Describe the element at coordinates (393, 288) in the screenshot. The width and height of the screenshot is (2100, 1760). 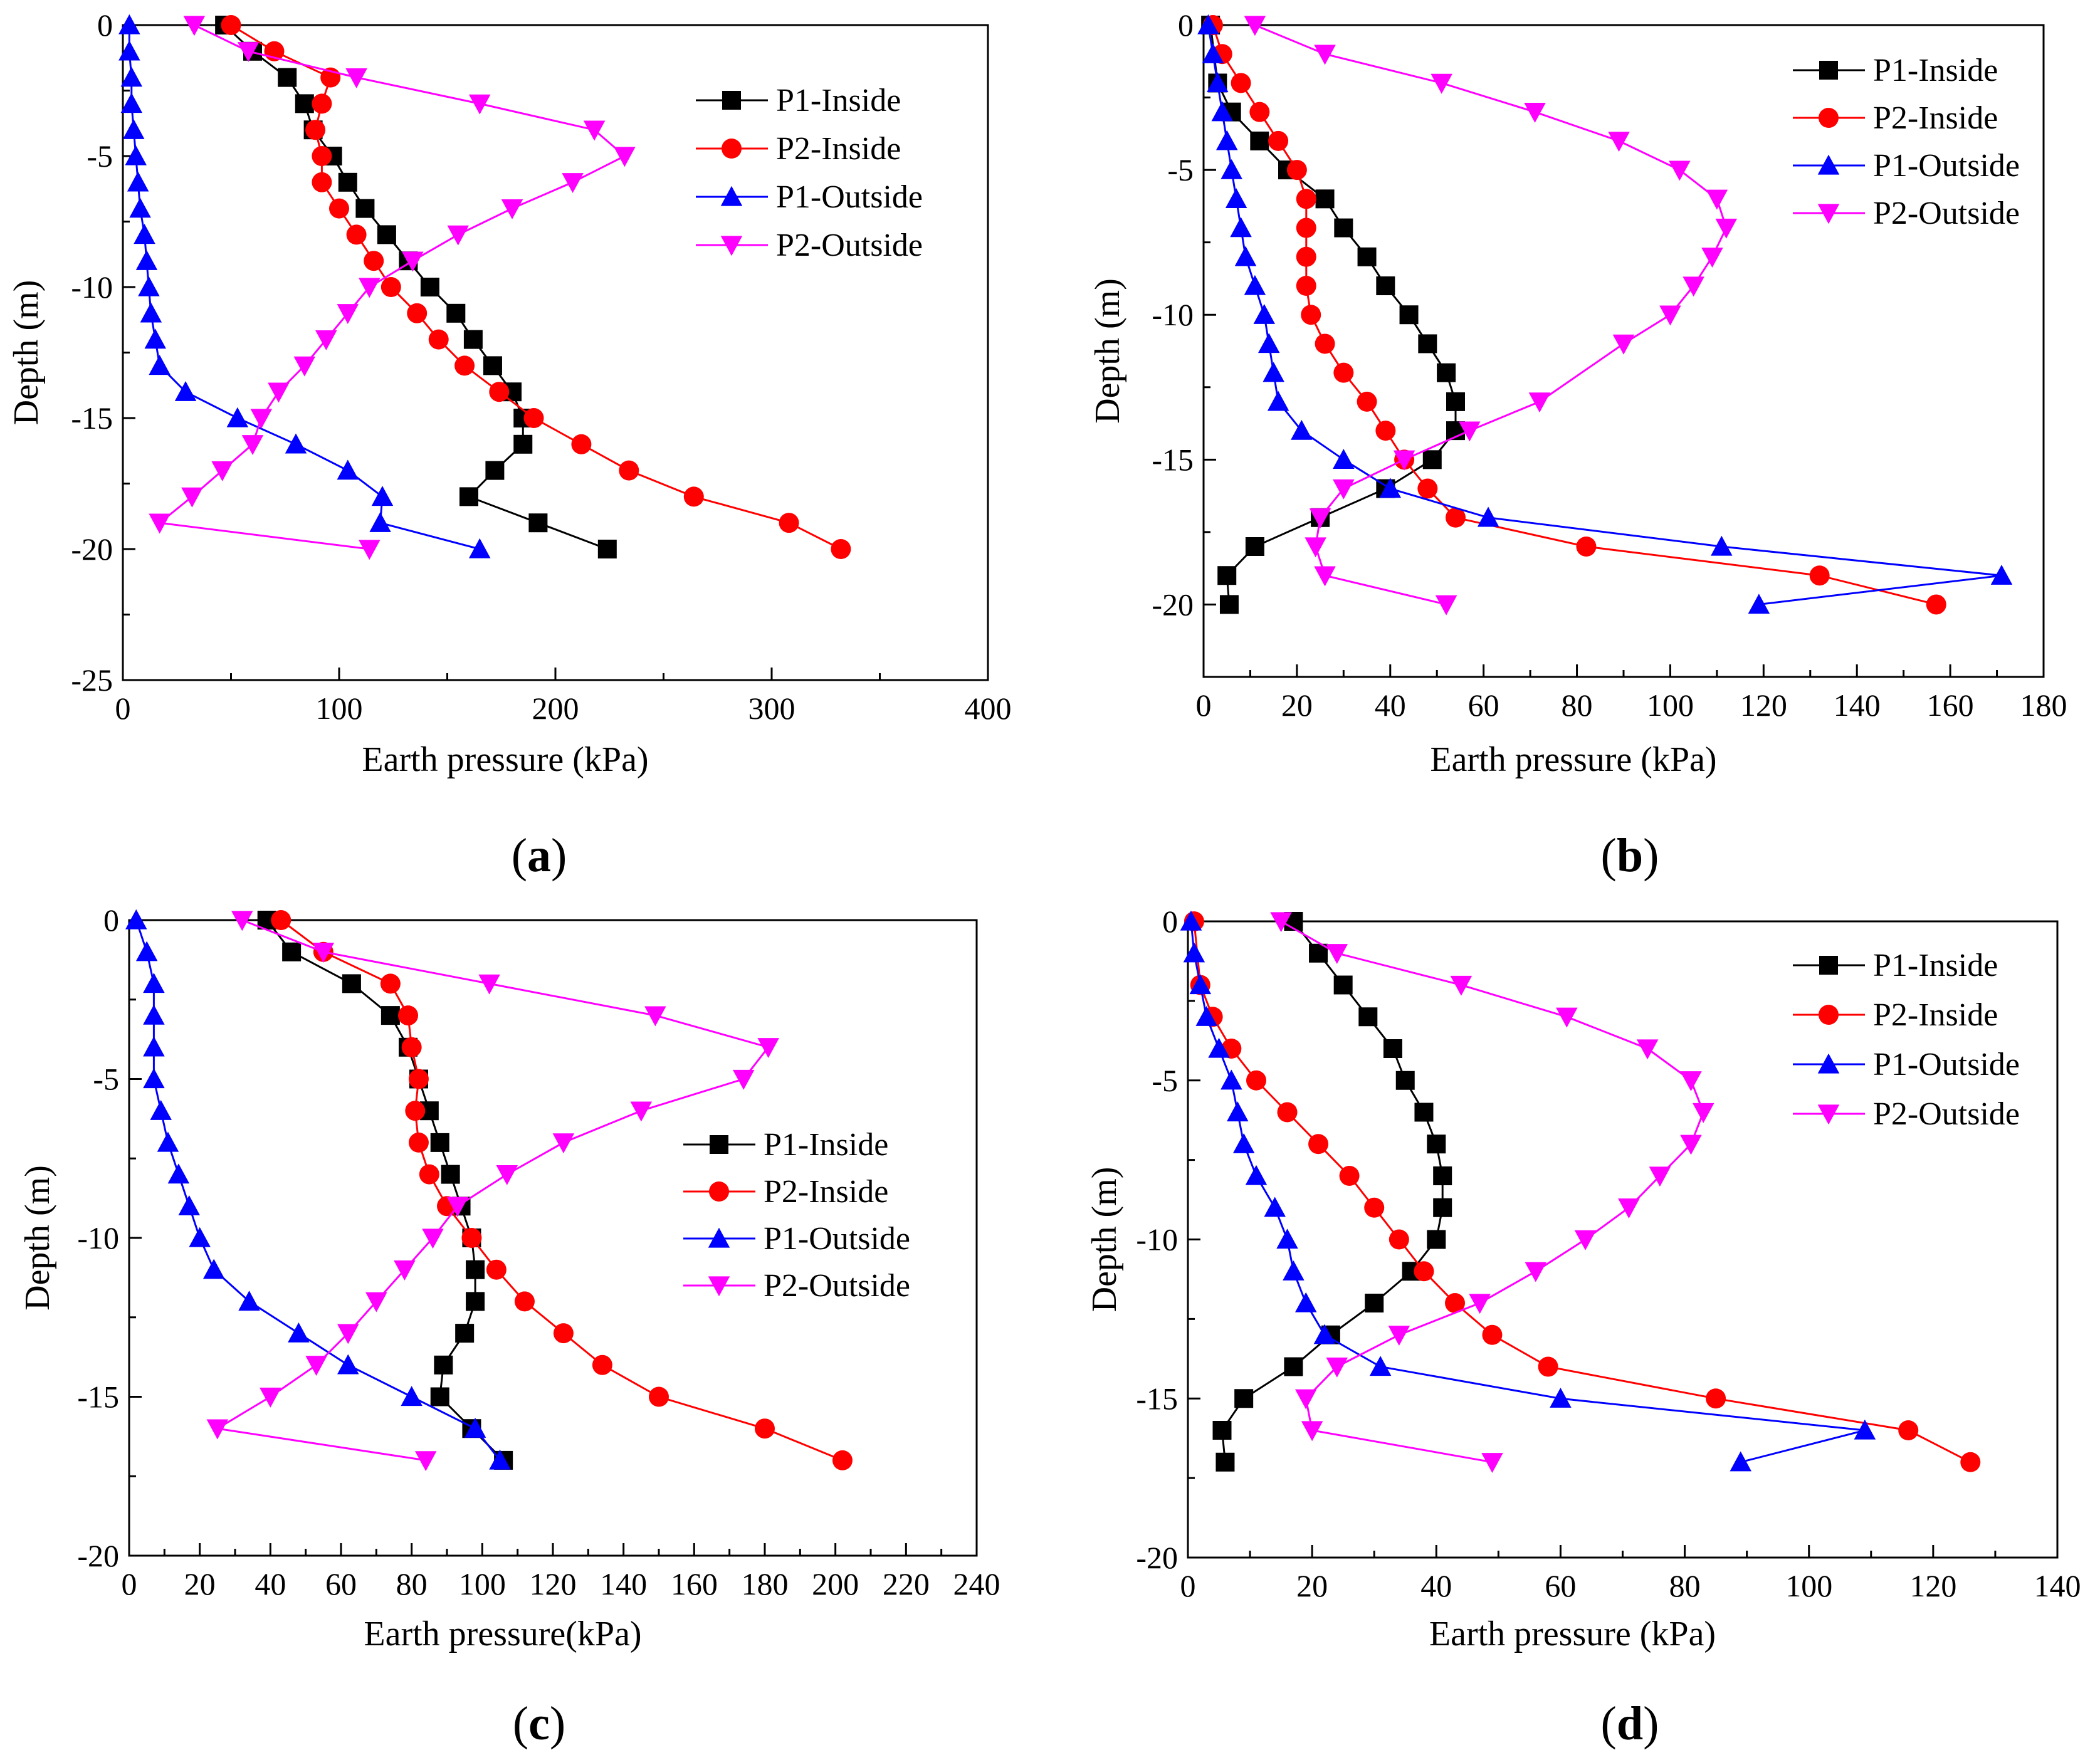
I see `panel-a-series-p2-outside` at that location.